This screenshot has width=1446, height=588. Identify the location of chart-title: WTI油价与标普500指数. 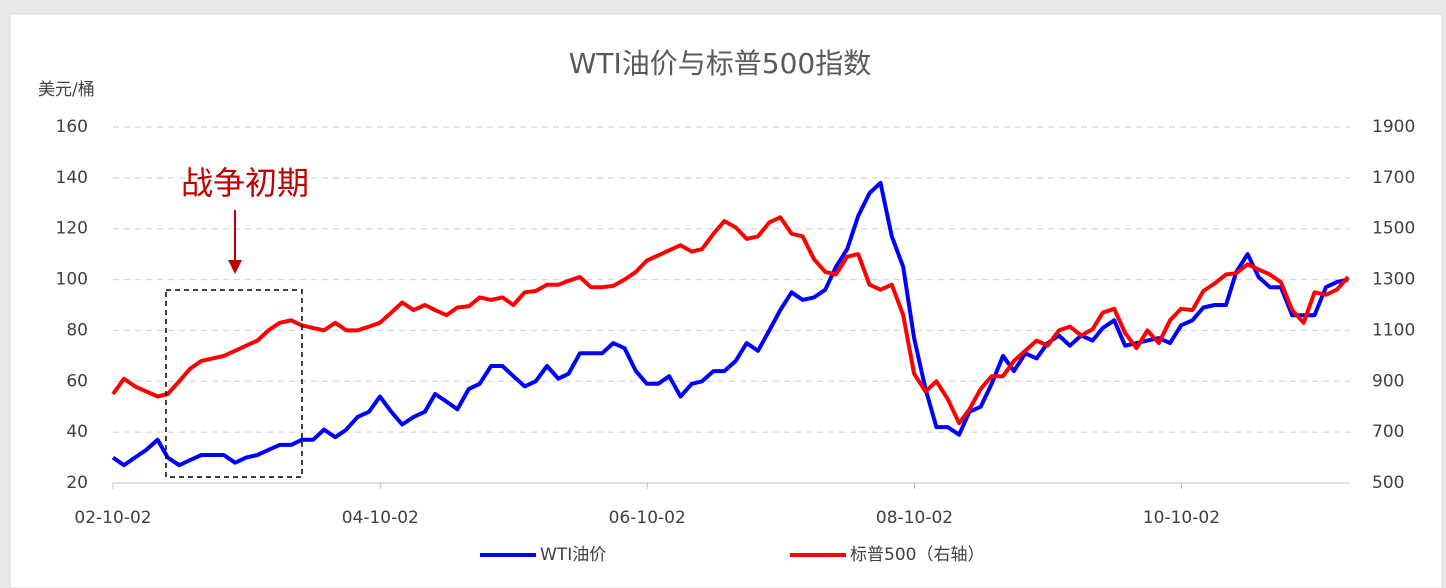
(720, 63).